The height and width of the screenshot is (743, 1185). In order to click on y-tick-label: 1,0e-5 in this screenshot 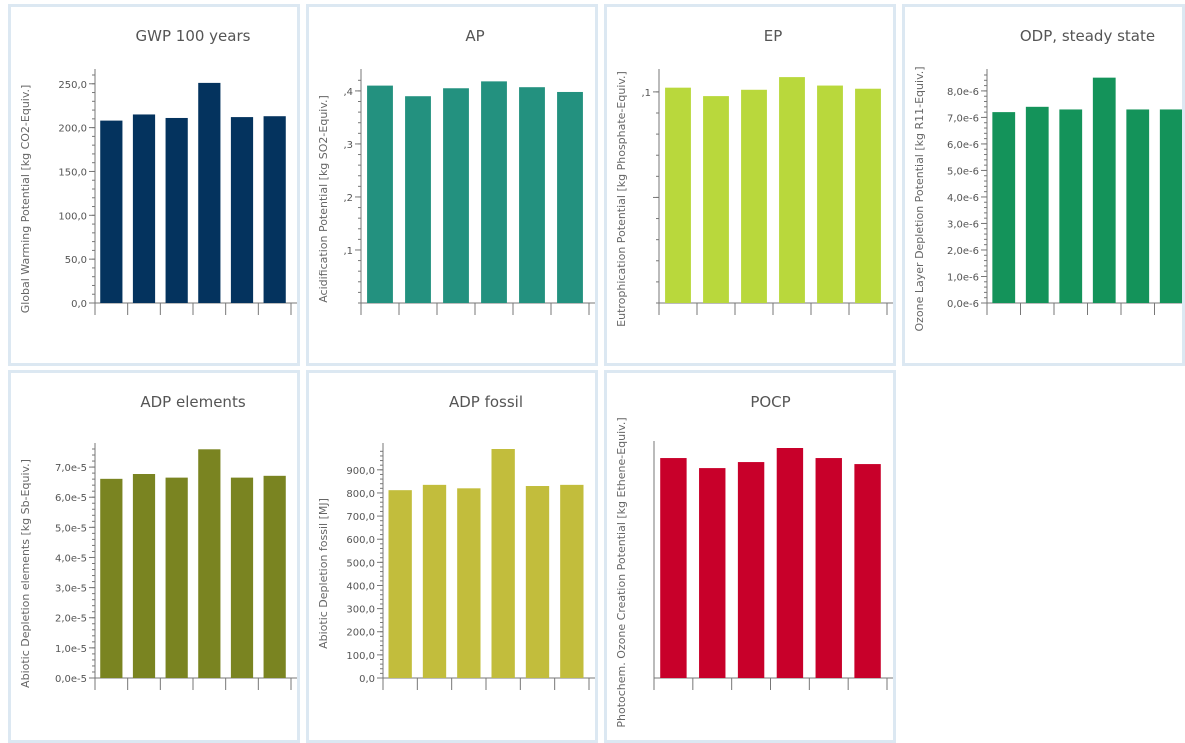, I will do `click(71, 649)`.